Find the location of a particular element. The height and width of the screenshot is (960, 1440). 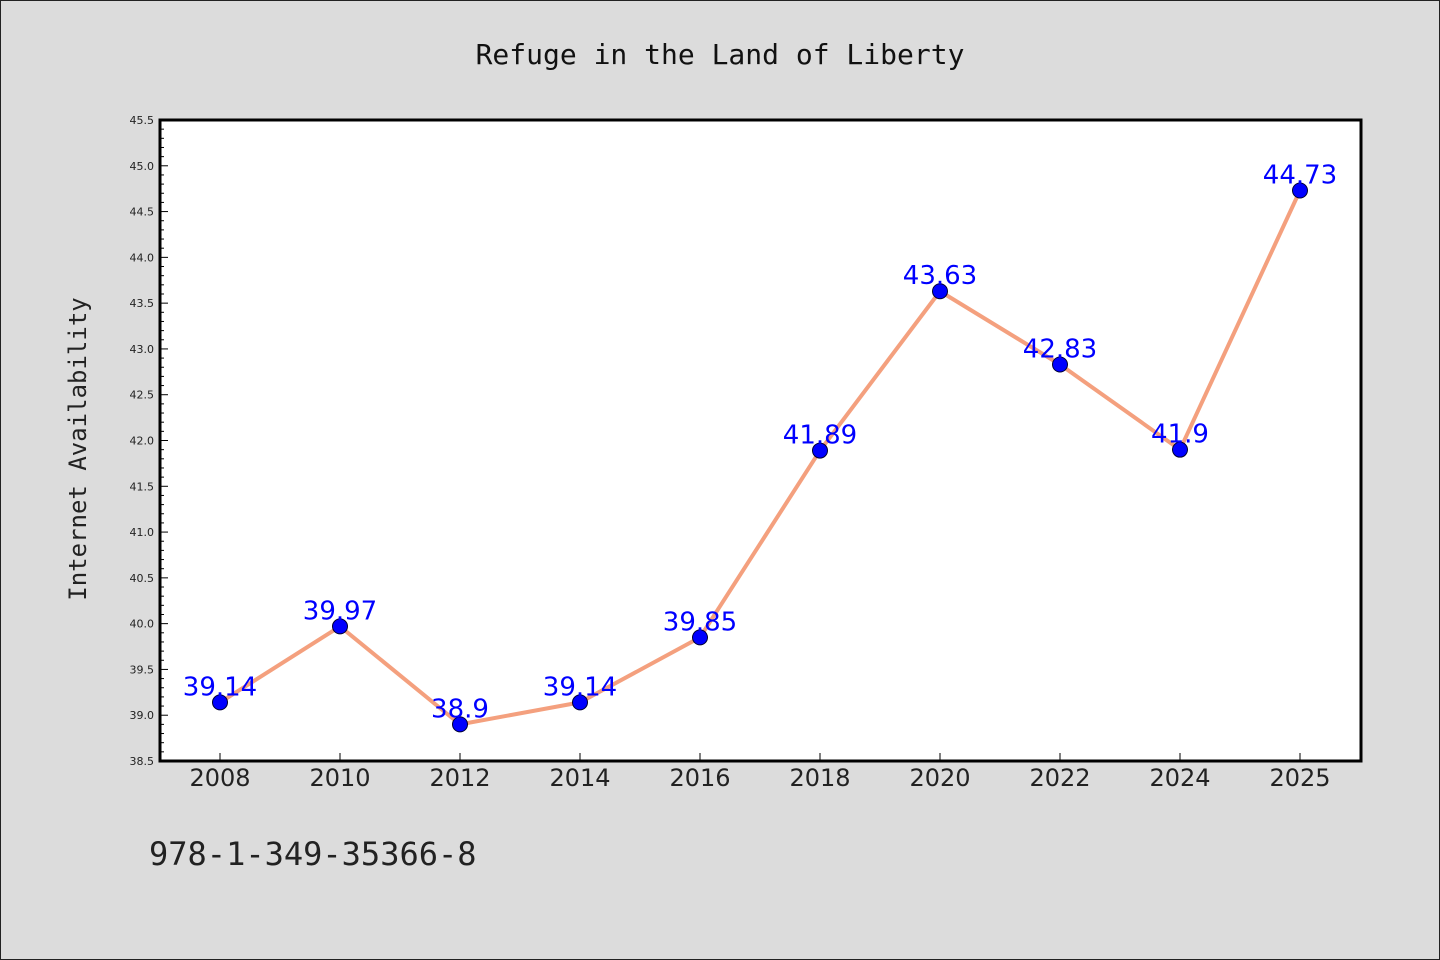

y-tick-label: 40.0 is located at coordinates (142, 624).